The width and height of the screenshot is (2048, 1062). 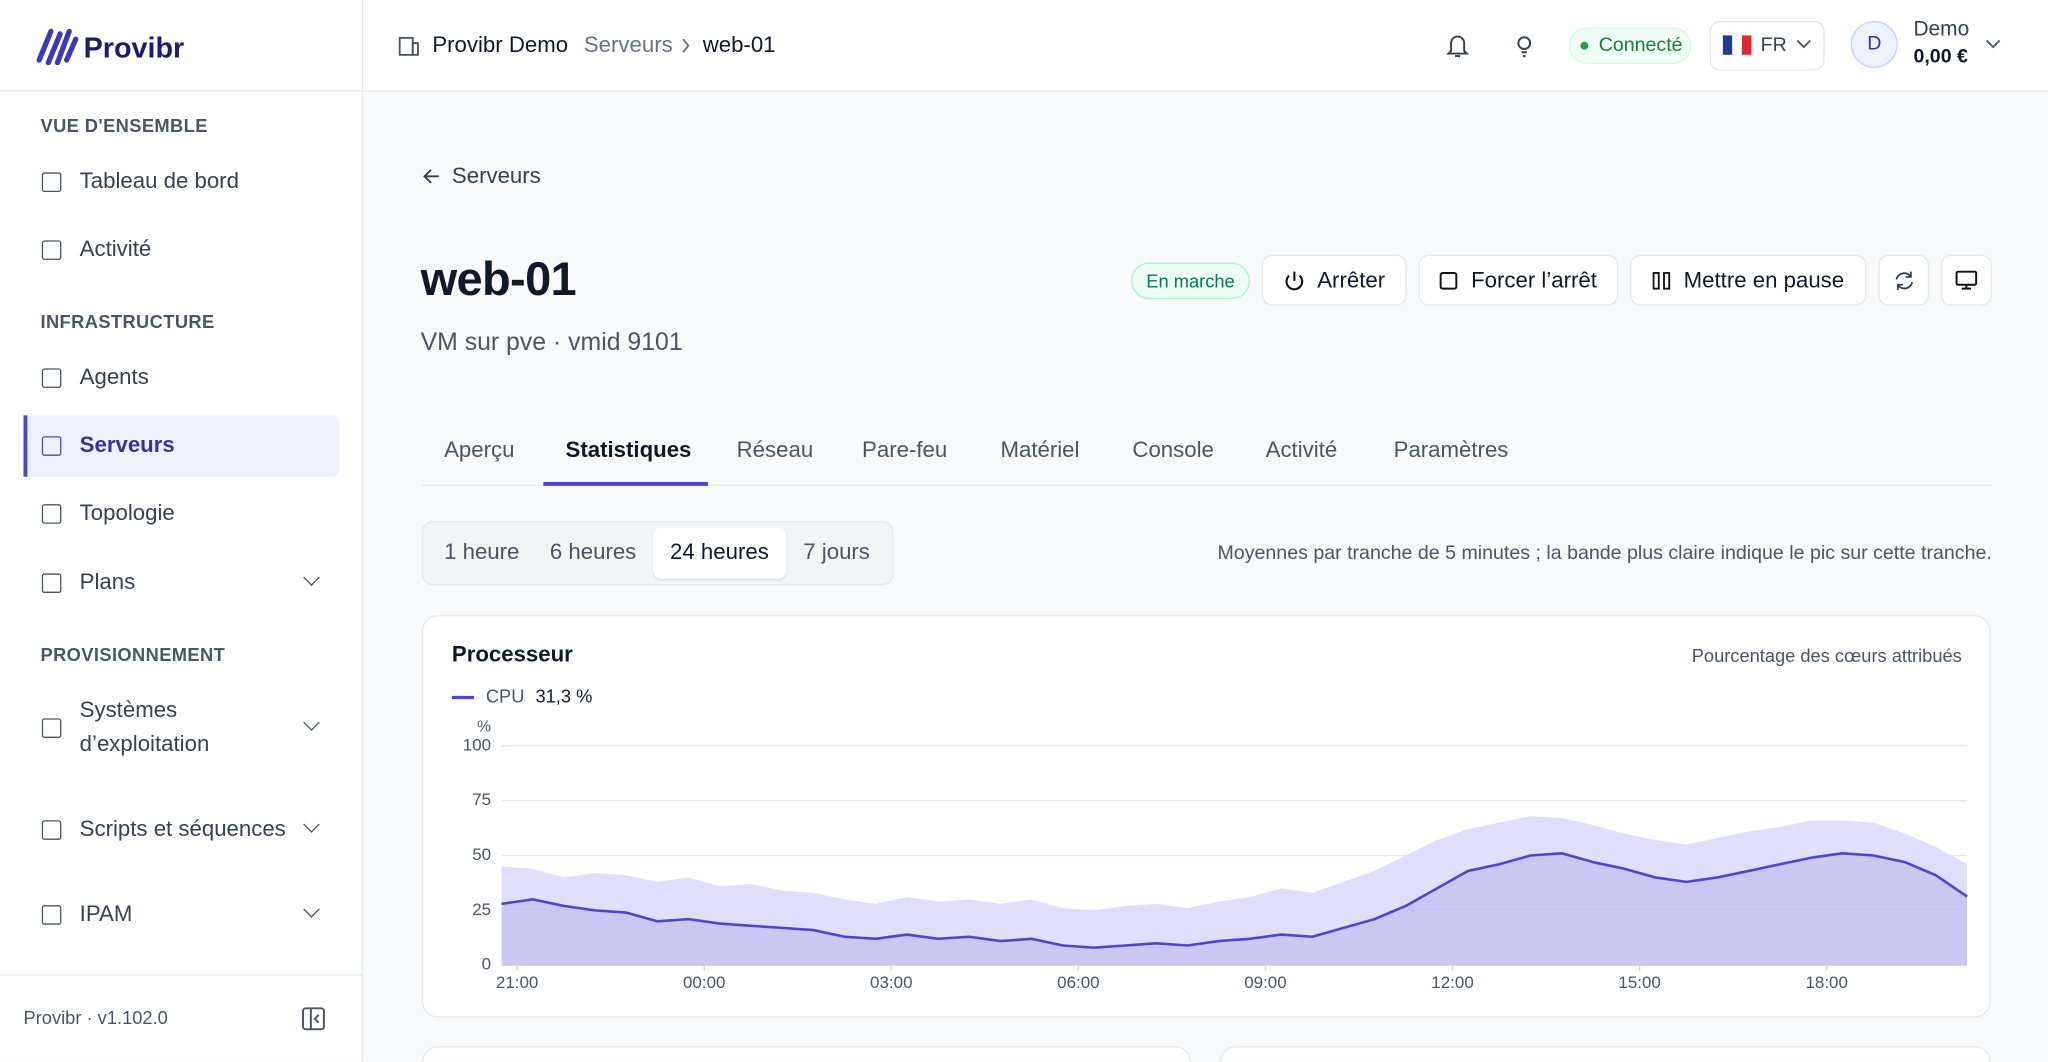 I want to click on cpu-line, so click(x=1234, y=900).